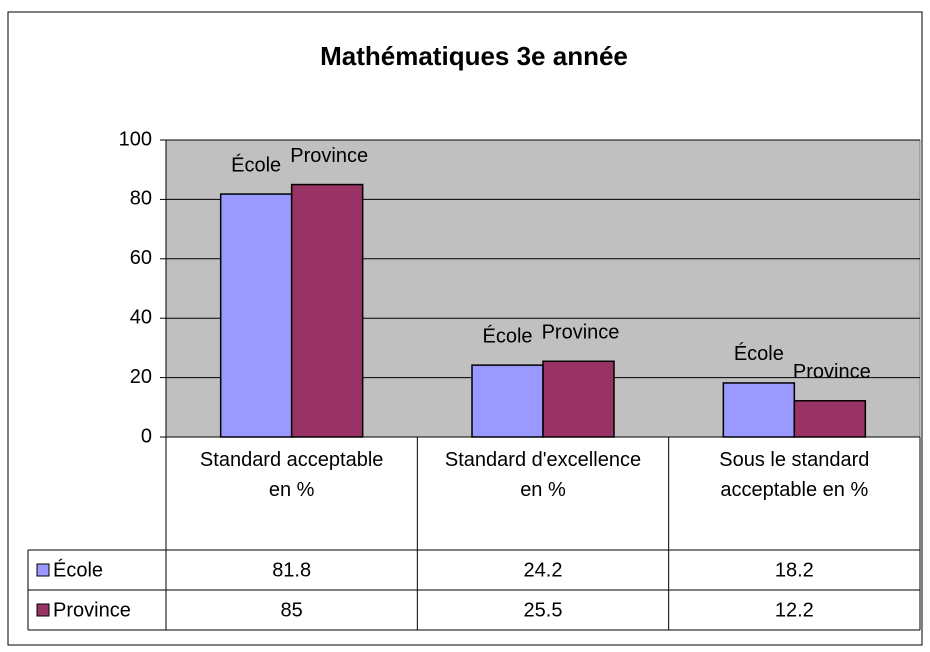  What do you see at coordinates (543, 610) in the screenshot?
I see `table-value: 25.5` at bounding box center [543, 610].